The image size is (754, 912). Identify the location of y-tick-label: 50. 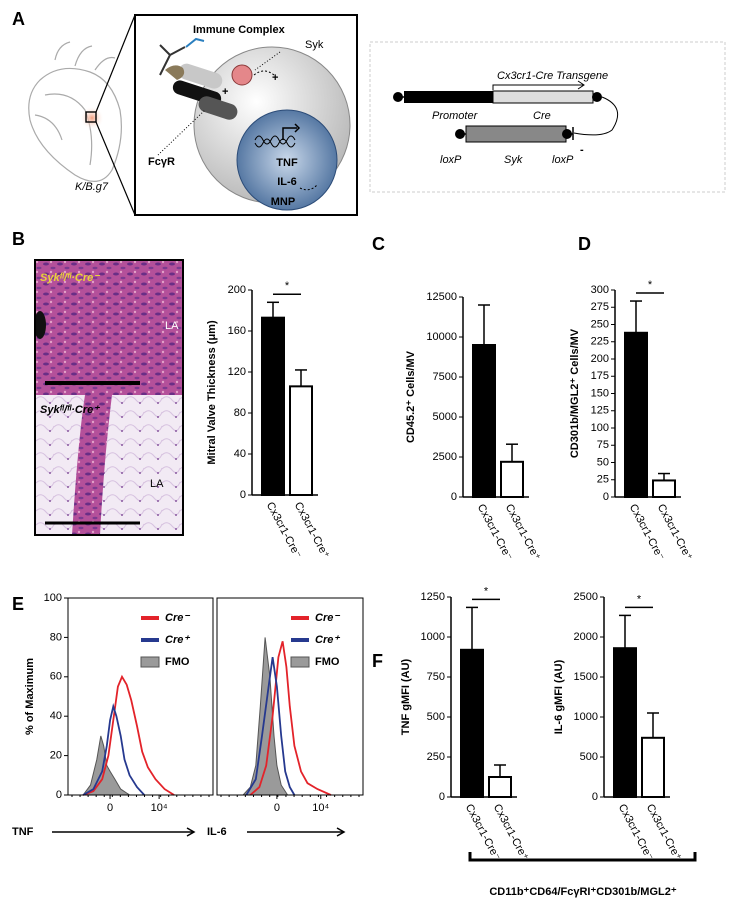
(603, 462).